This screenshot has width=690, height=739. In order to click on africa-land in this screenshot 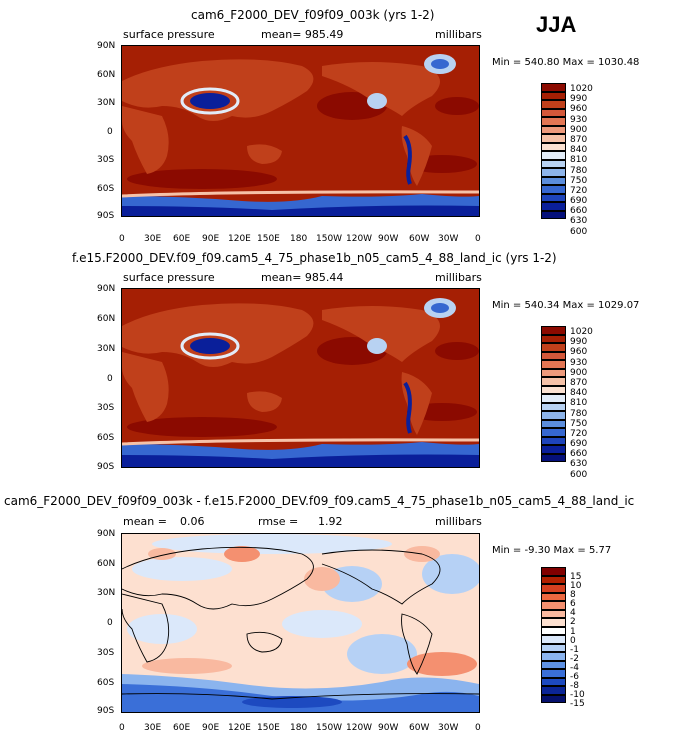, I will do `click(145, 387)`.